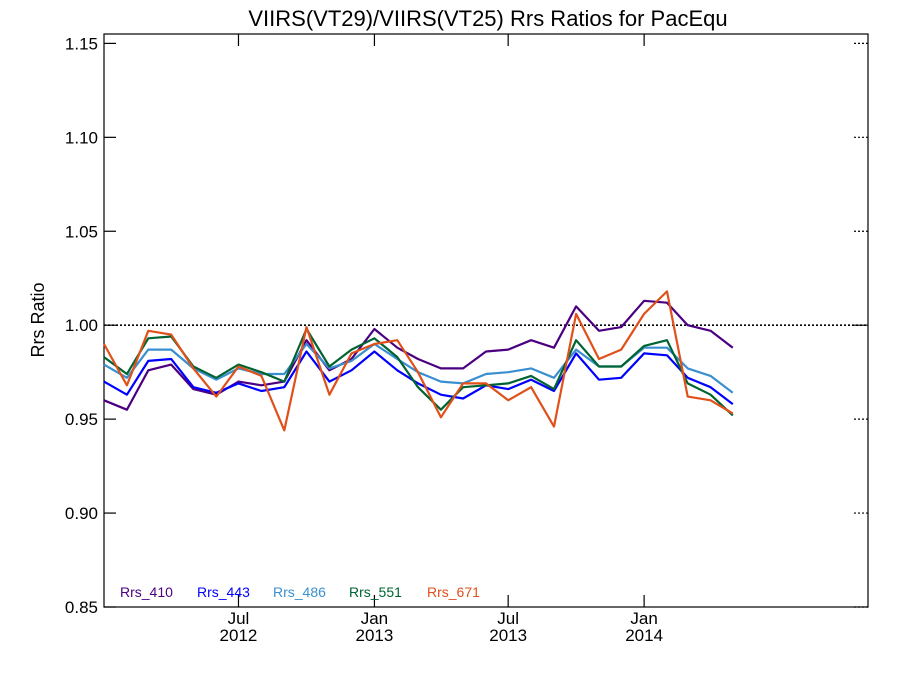 The image size is (900, 675). I want to click on series-layer, so click(418, 361).